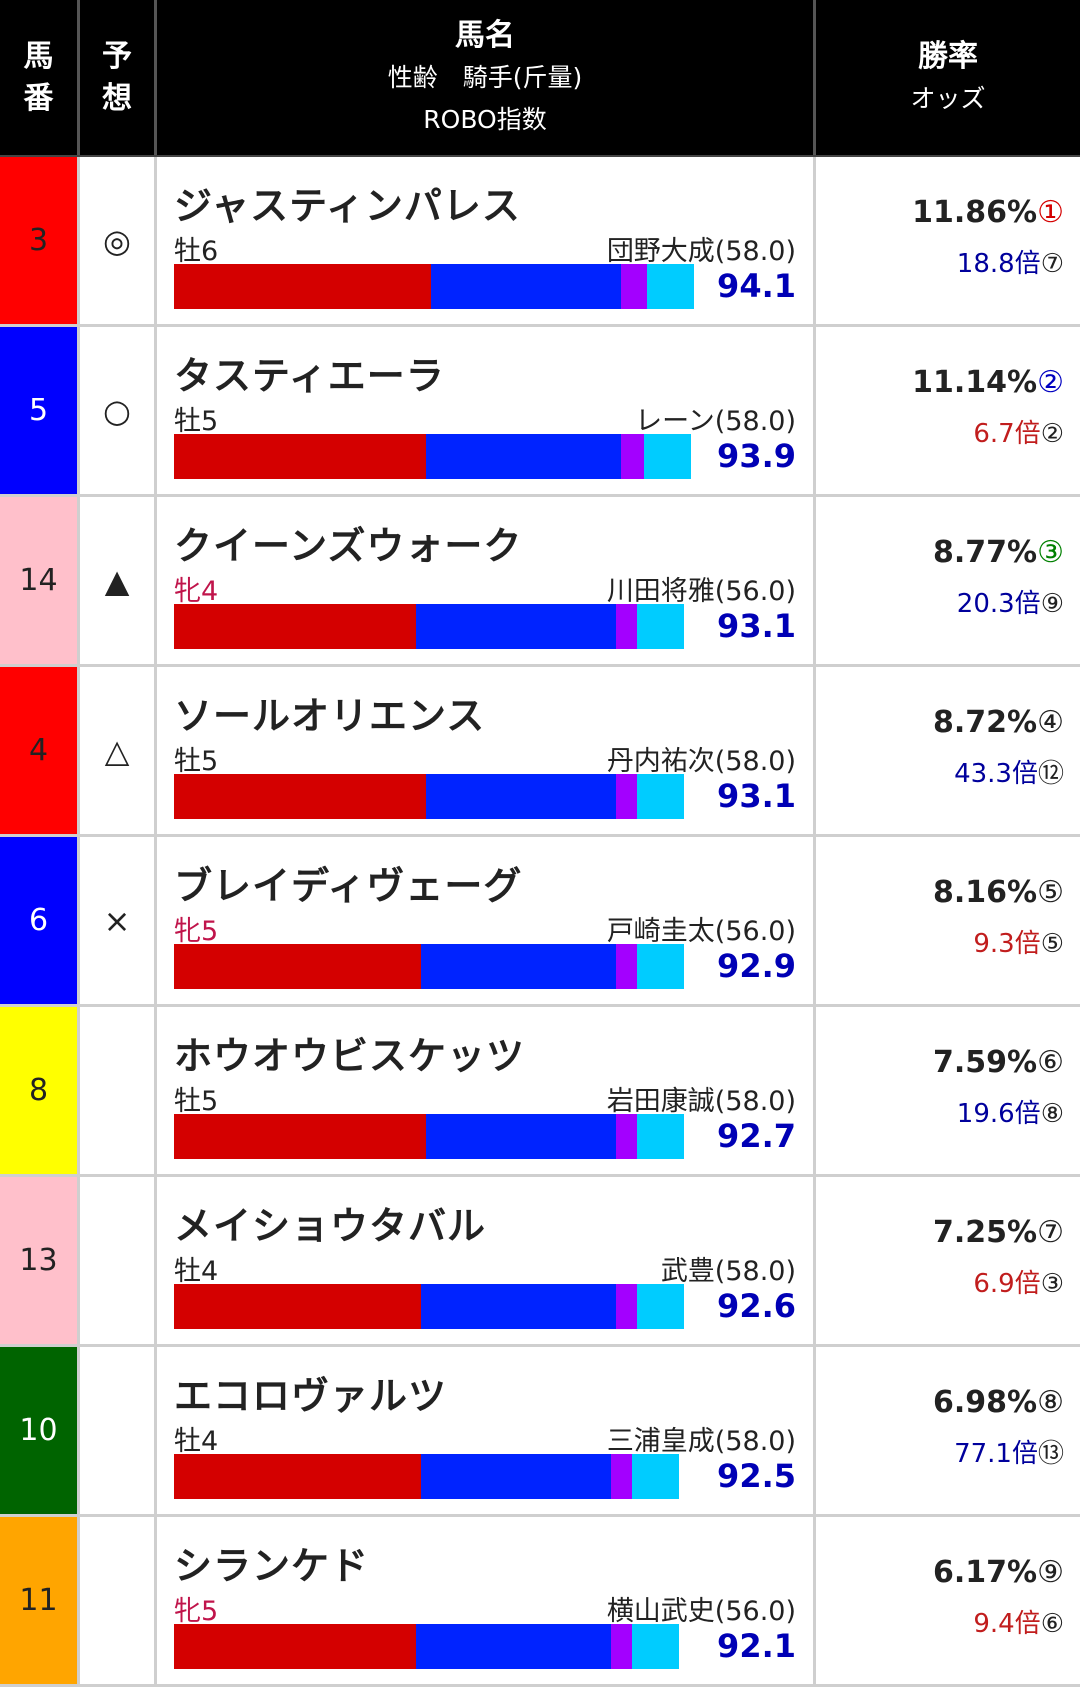  Describe the element at coordinates (118, 750) in the screenshot. I see `prediction-mark: △` at that location.